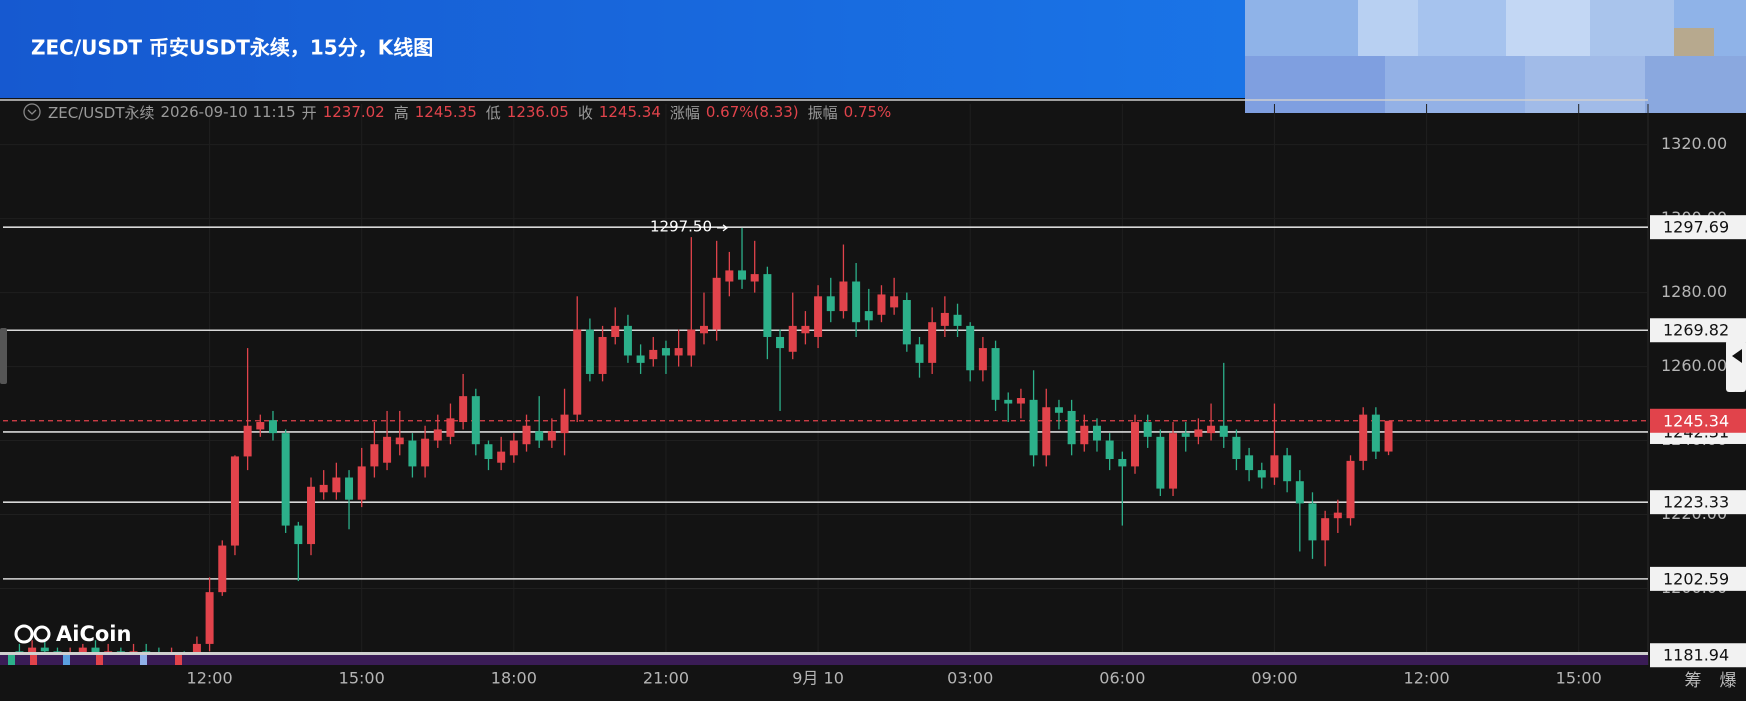 The width and height of the screenshot is (1746, 701). I want to click on logo-text: AiCoin, so click(93, 634).